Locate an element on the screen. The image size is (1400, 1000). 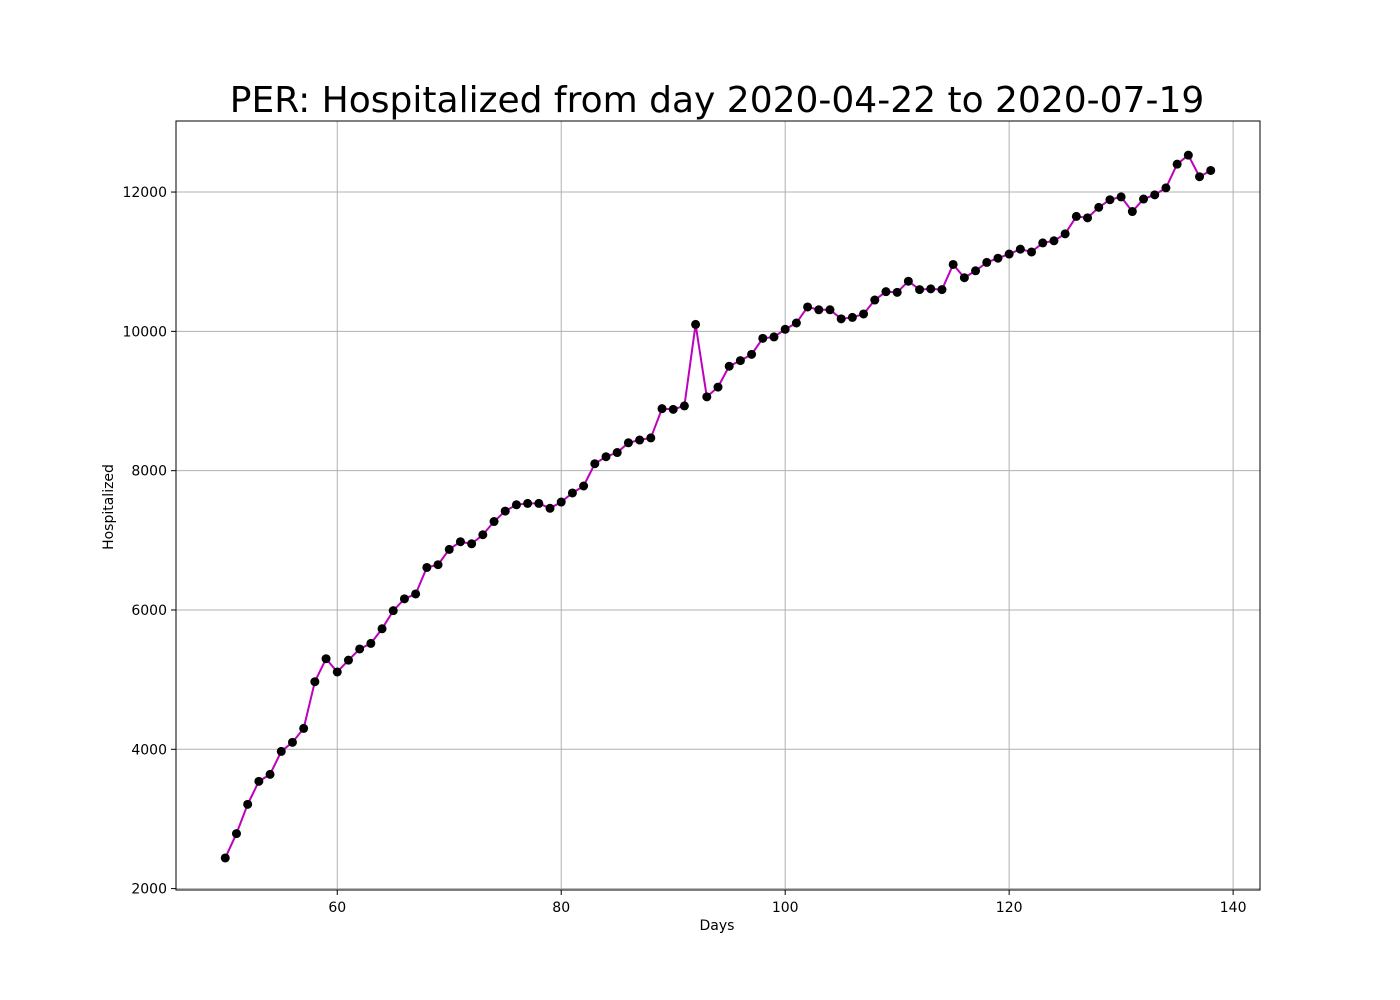
y-tick-label: 6000 is located at coordinates (149, 611).